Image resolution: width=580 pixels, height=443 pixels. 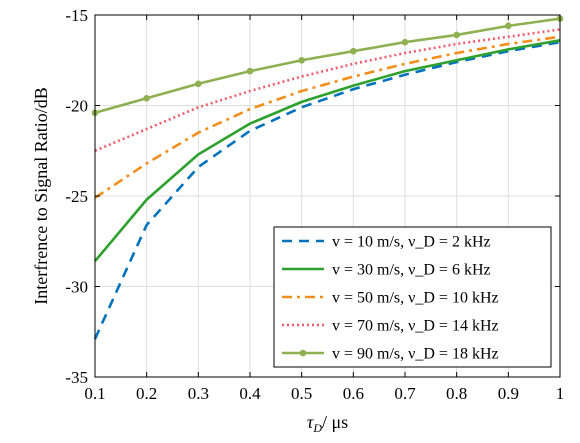 I want to click on legend-marker, so click(x=303, y=353).